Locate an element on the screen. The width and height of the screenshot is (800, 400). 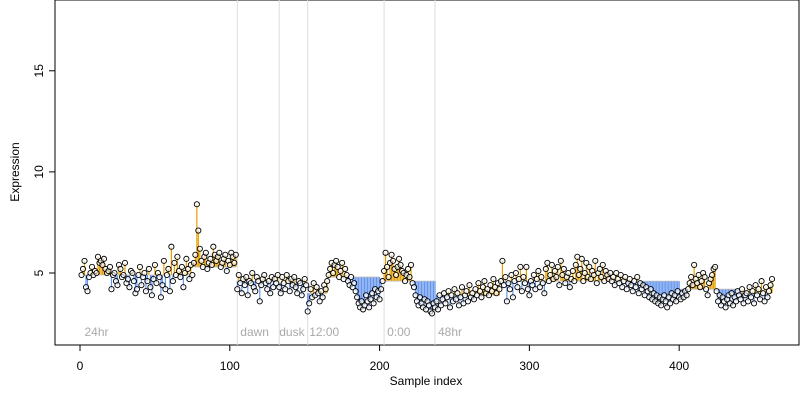
annotation: 24hr is located at coordinates (97, 332).